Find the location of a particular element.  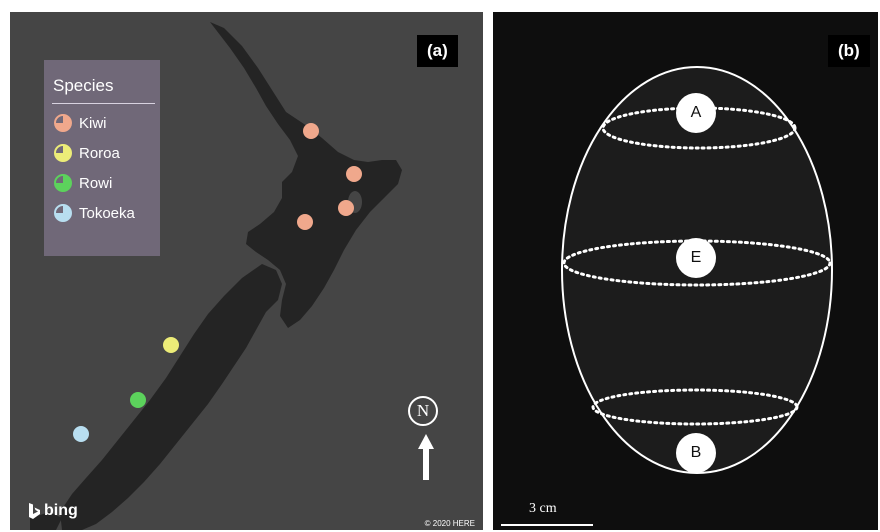

scale-bar is located at coordinates (547, 525).